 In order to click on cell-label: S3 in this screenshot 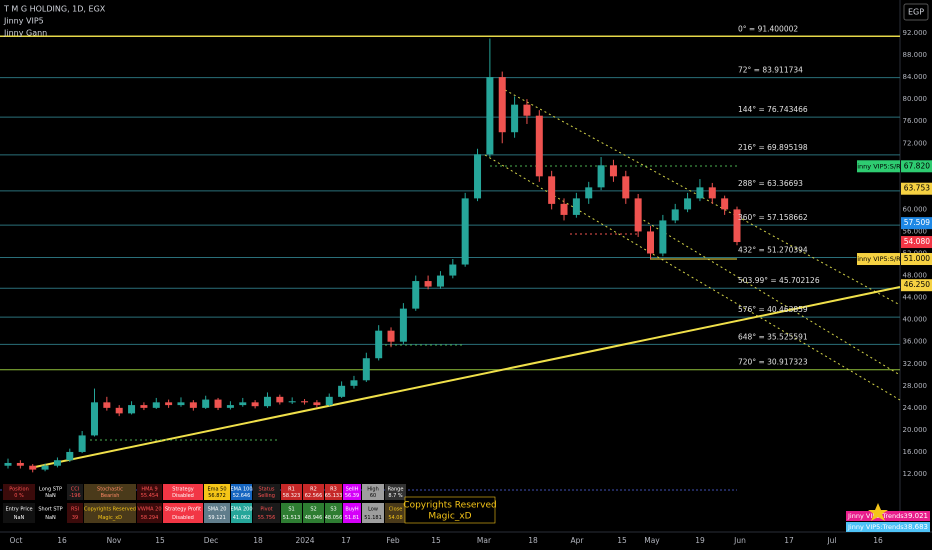, I will do `click(333, 510)`.